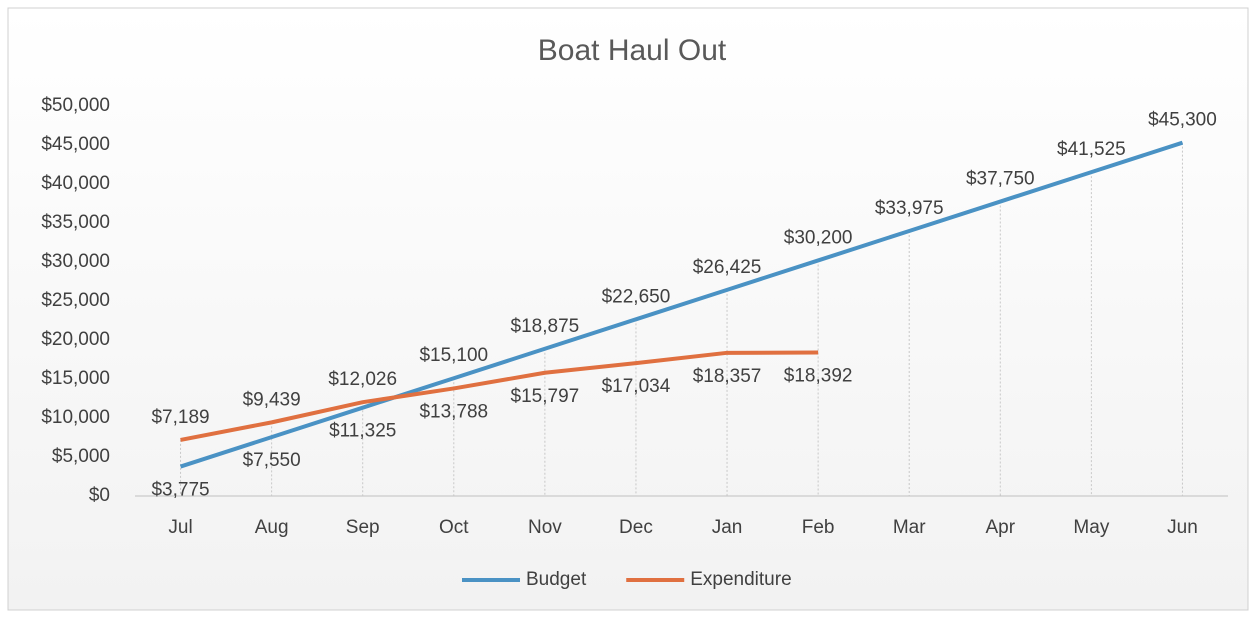  Describe the element at coordinates (75, 261) in the screenshot. I see `y-tick-label: $30,000` at that location.